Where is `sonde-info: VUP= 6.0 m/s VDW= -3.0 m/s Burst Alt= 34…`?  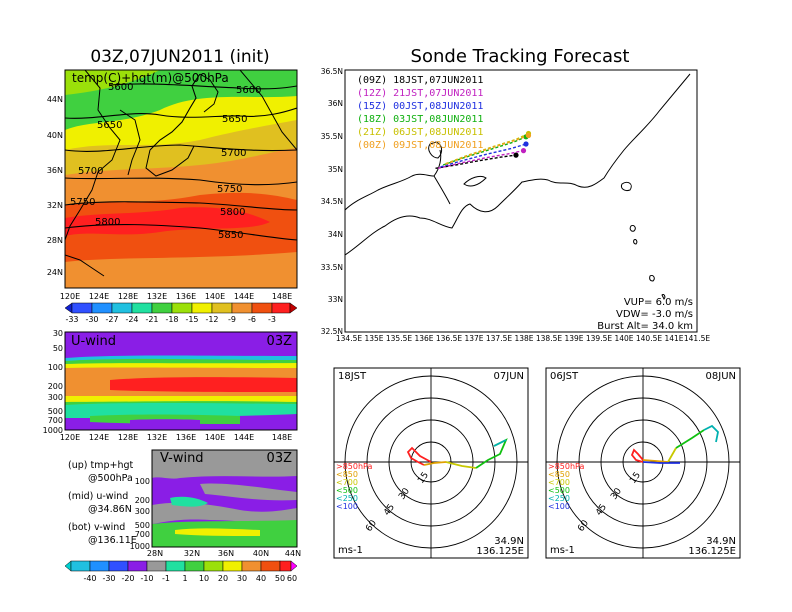
sonde-info: VUP= 6.0 m/s VDW= -3.0 m/s Burst Alt= 34… is located at coordinates (645, 314).